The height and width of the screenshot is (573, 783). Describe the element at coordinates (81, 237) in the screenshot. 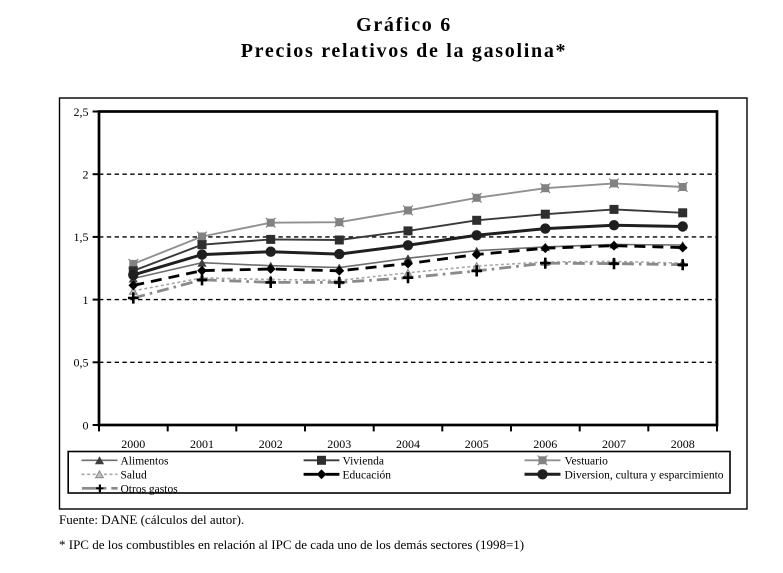

I see `svg-text: 1,5` at that location.